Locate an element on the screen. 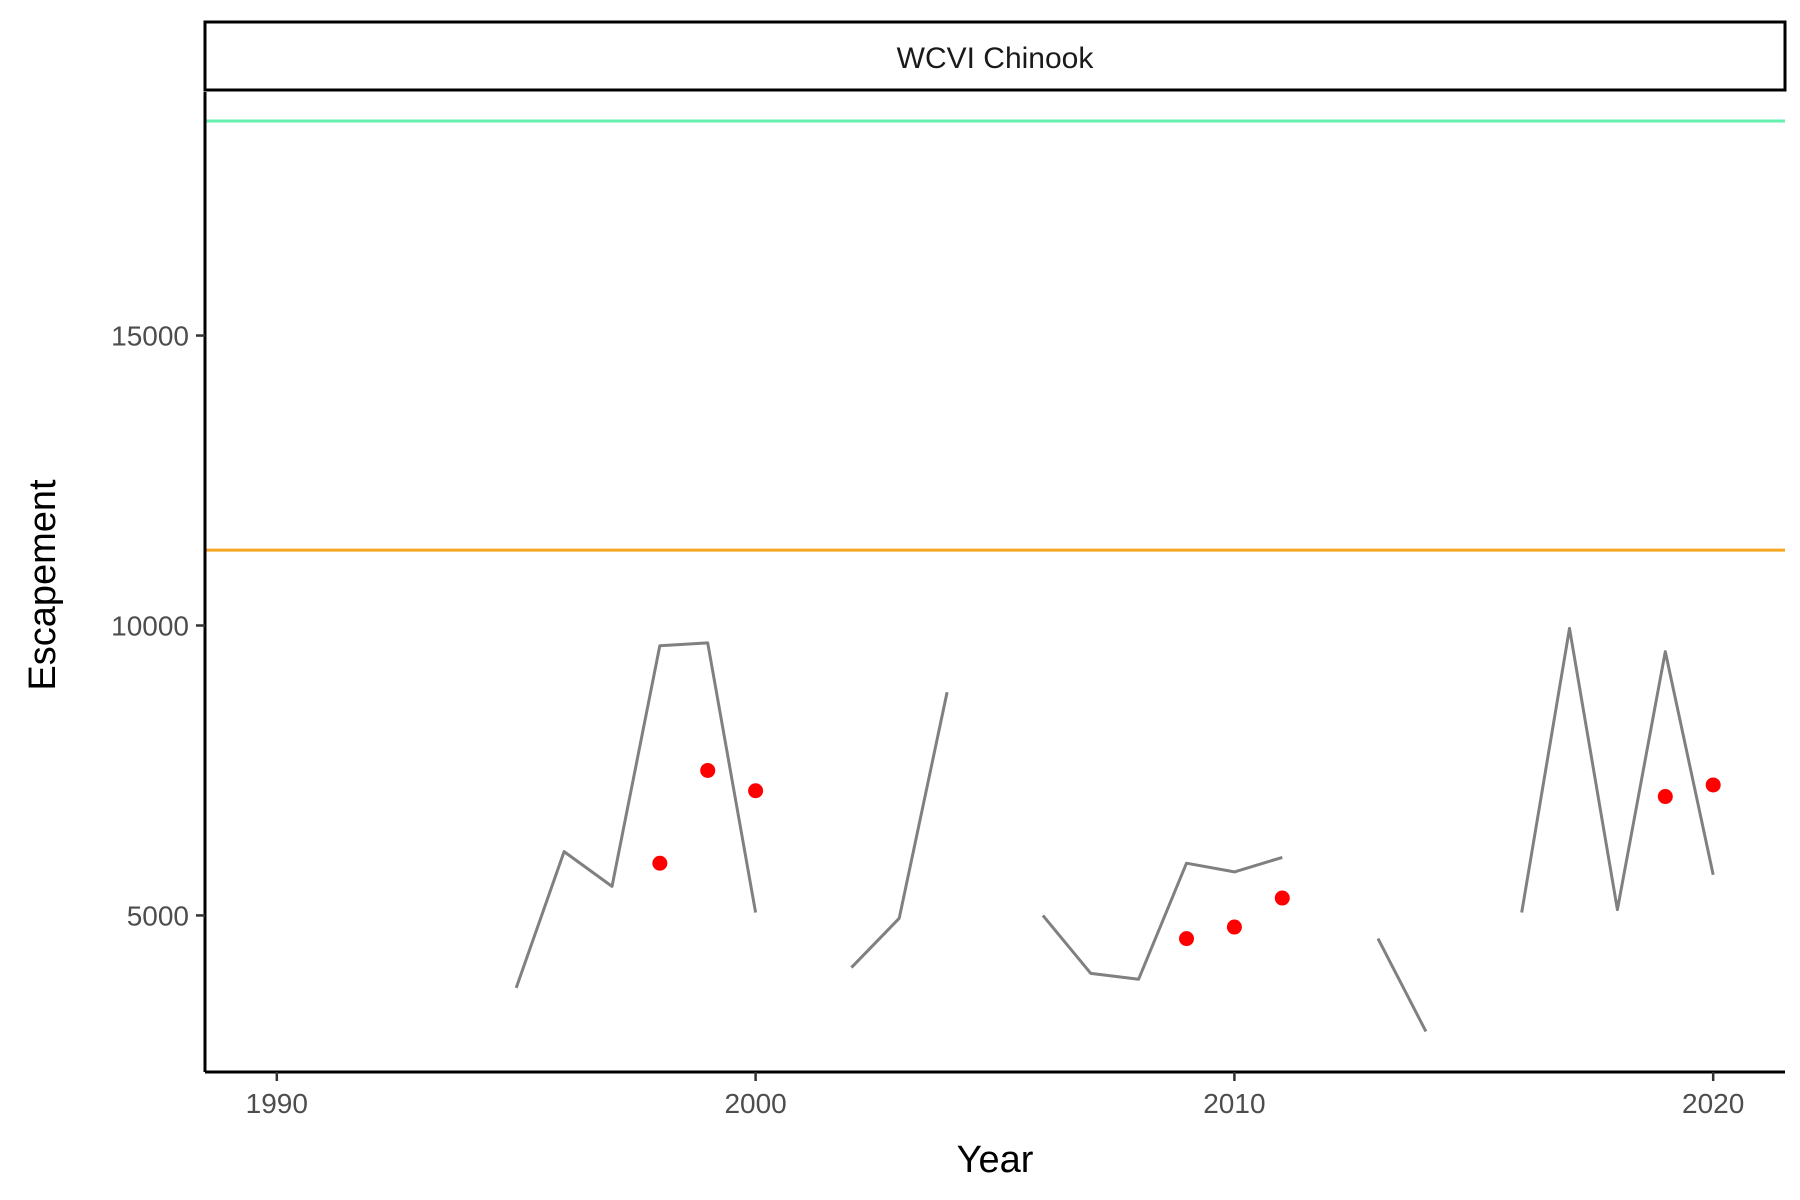  x-tick-label-2020: 2020 is located at coordinates (1713, 1103).